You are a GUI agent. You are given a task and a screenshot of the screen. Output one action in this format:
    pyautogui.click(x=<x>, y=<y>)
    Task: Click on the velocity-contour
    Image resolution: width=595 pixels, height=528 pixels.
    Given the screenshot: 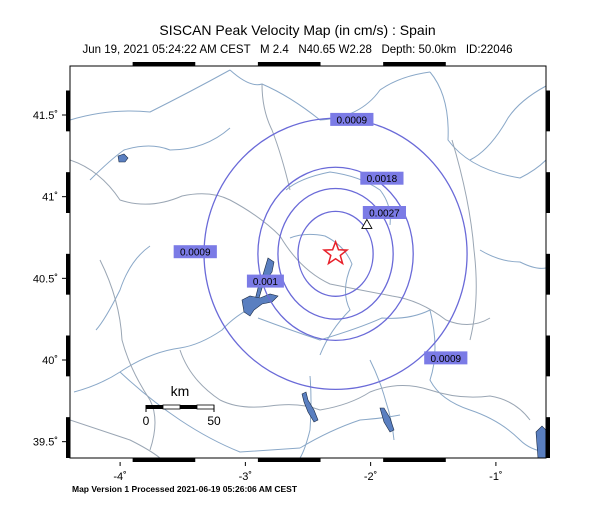 What is the action you would take?
    pyautogui.click(x=335, y=253)
    